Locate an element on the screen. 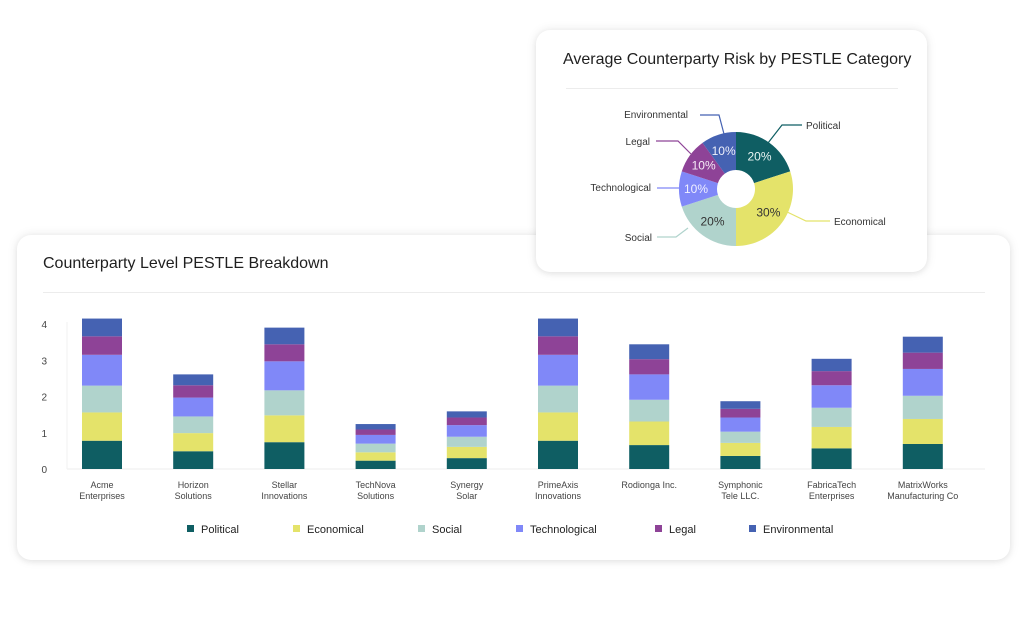  legend-label-social: Social is located at coordinates (447, 530).